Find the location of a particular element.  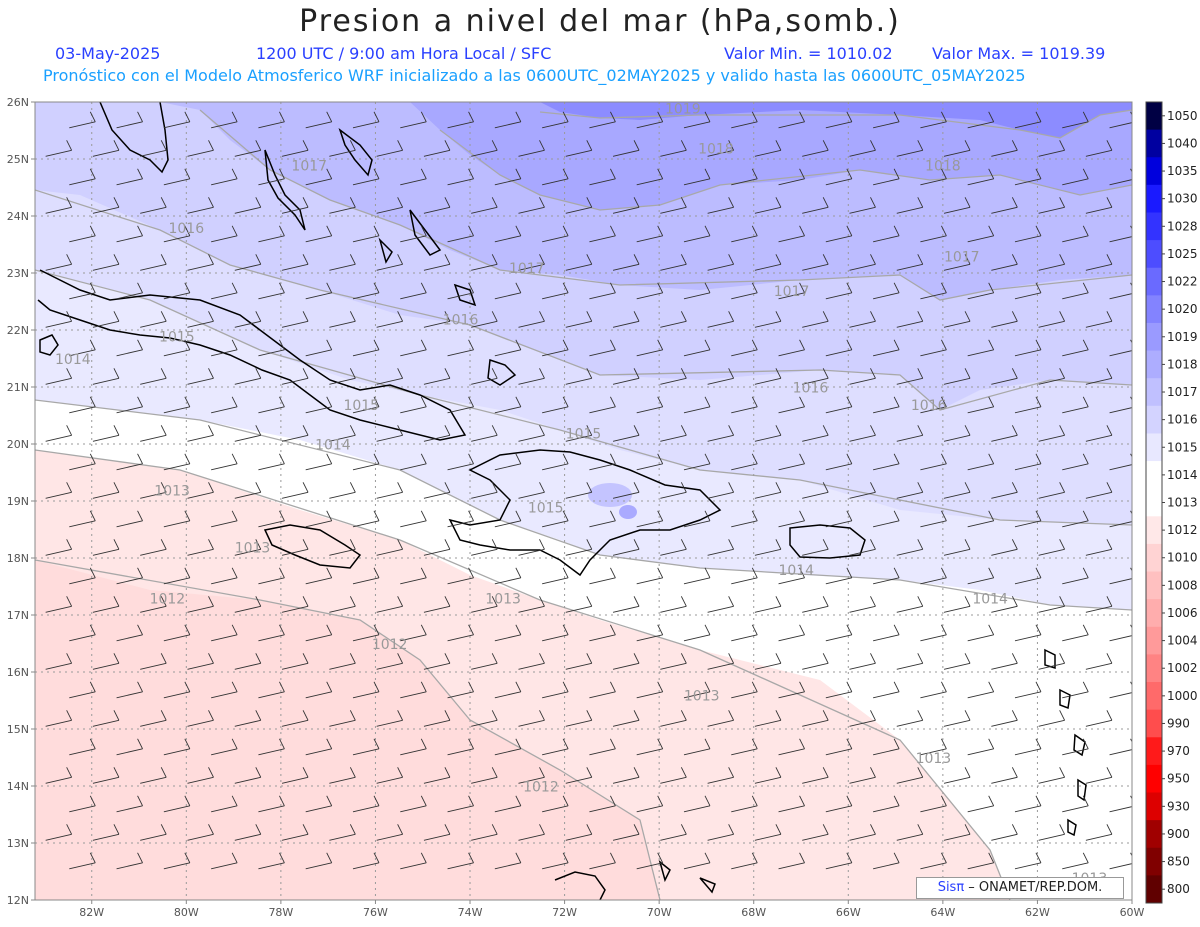

lat-label: 13N is located at coordinates (18, 843).